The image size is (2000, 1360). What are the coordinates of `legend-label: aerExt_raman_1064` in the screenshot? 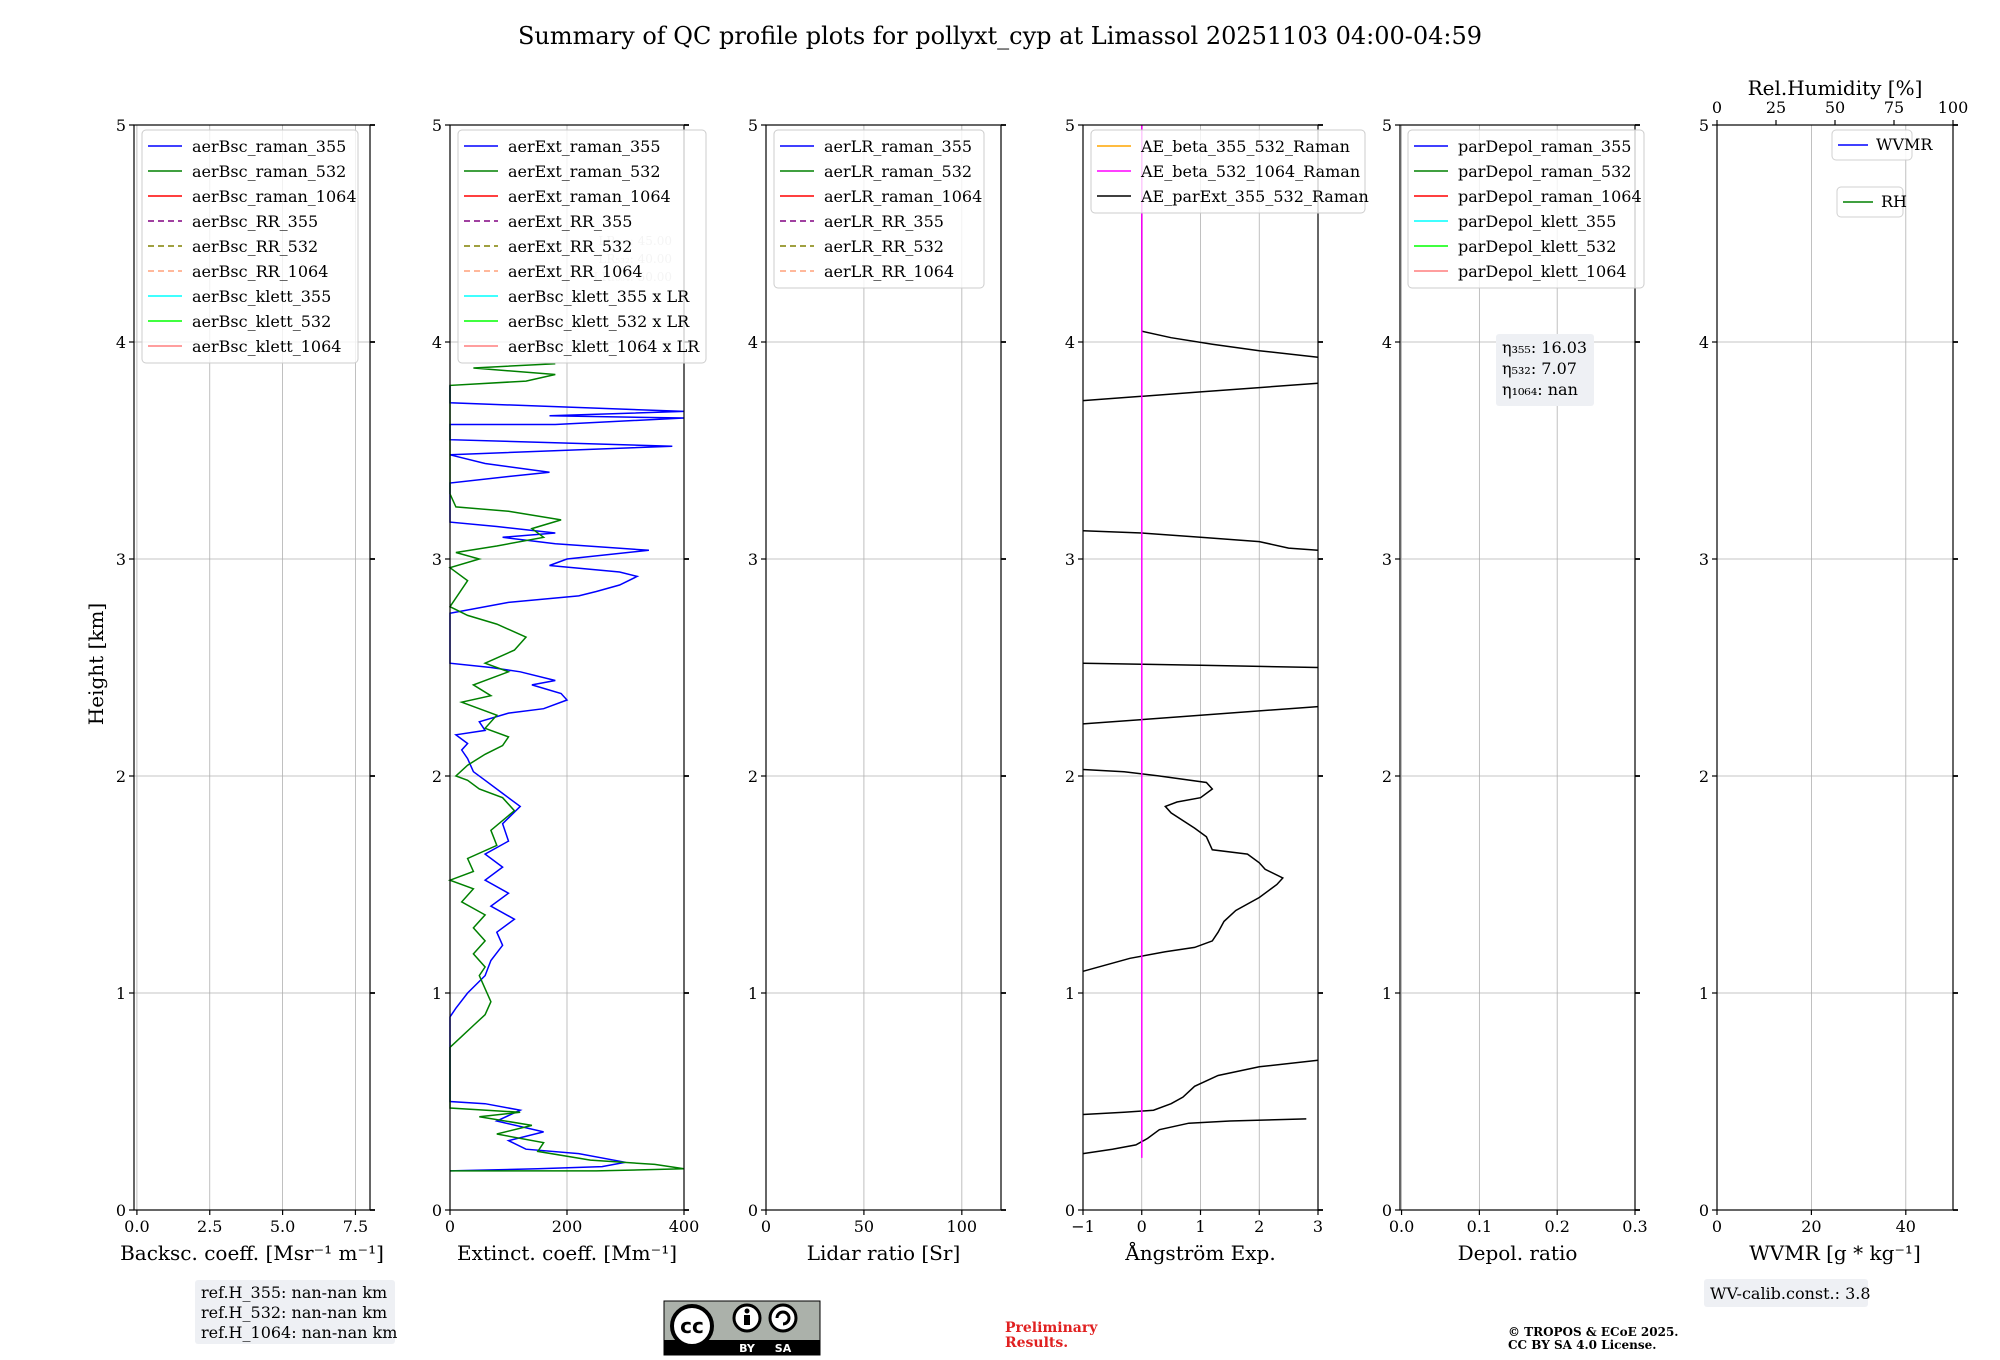 It's located at (589, 196).